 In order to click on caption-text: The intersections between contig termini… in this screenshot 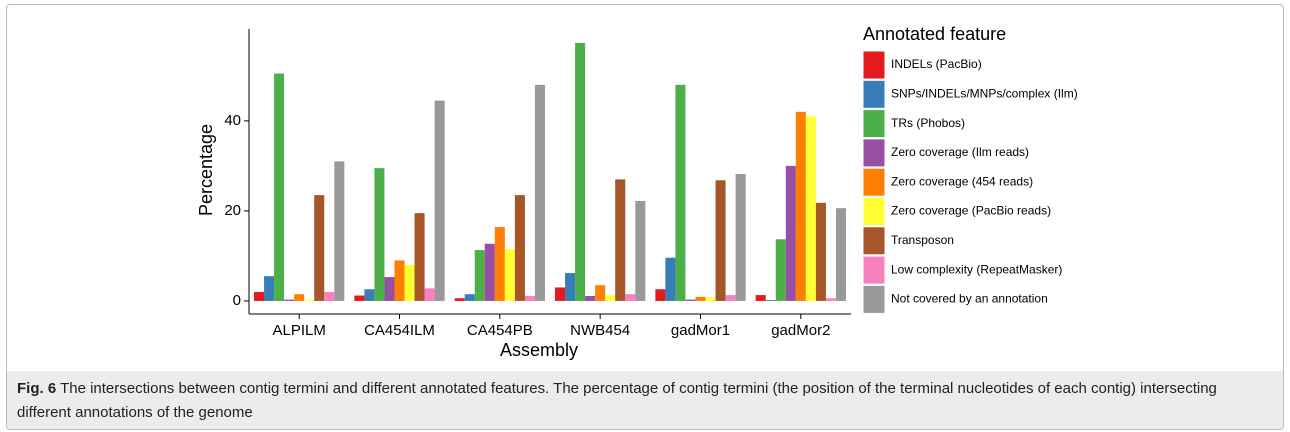, I will do `click(617, 400)`.